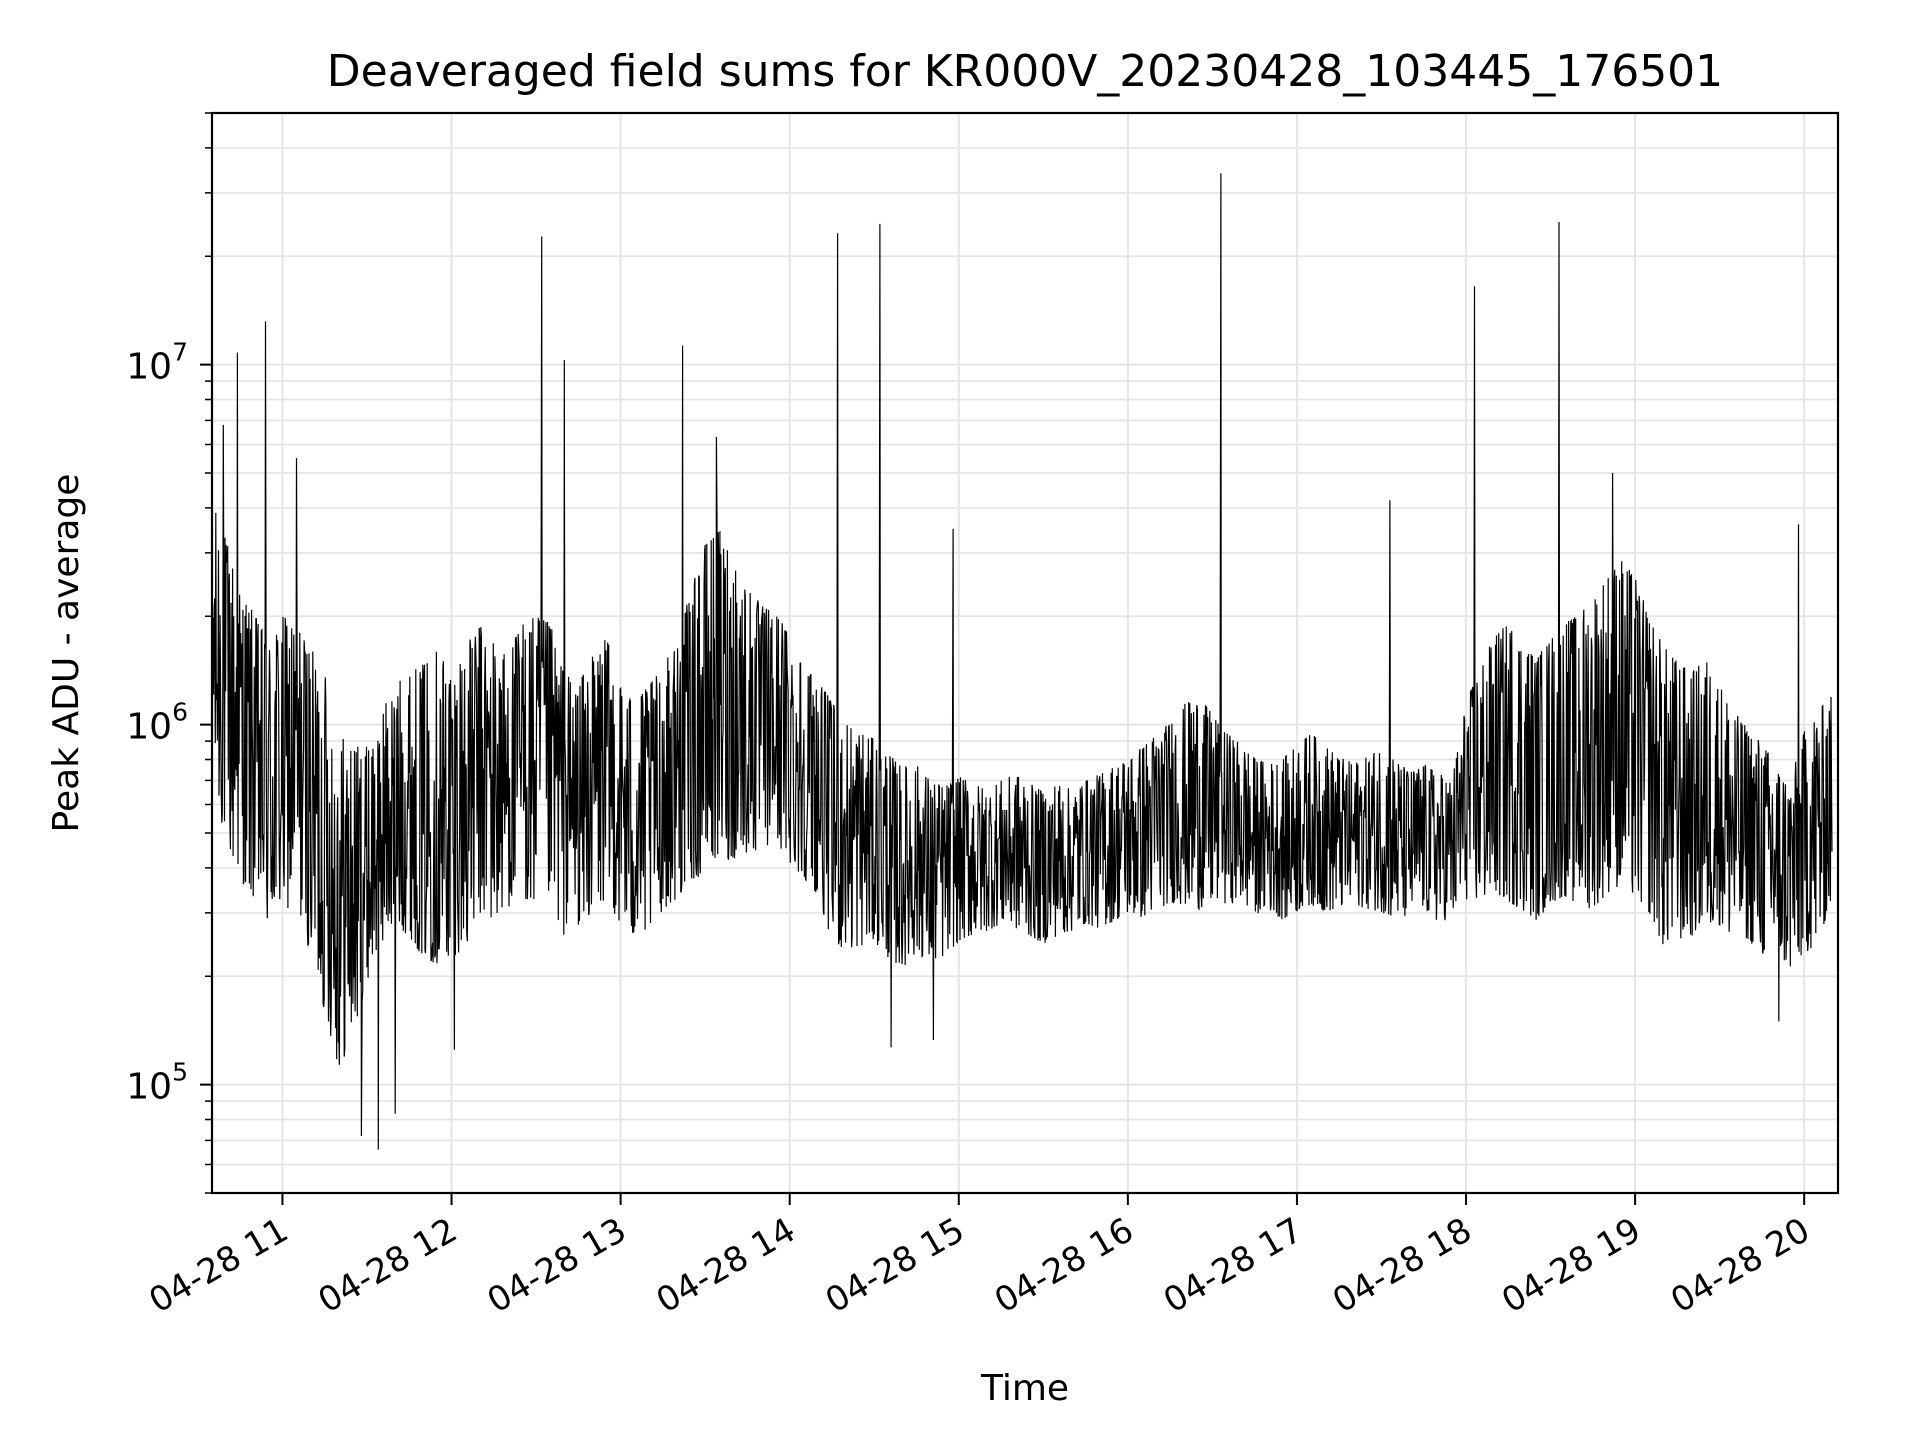  What do you see at coordinates (157, 1083) in the screenshot?
I see `y-tick-label: 10⁵` at bounding box center [157, 1083].